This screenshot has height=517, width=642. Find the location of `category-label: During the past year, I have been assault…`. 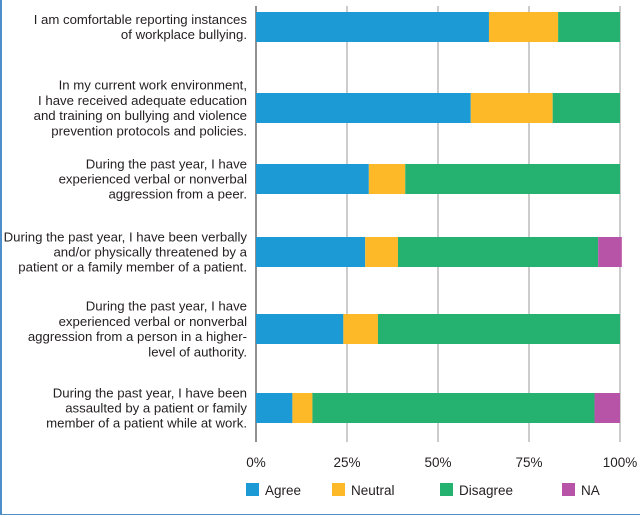

category-label: During the past year, I have been assault… is located at coordinates (146, 407).